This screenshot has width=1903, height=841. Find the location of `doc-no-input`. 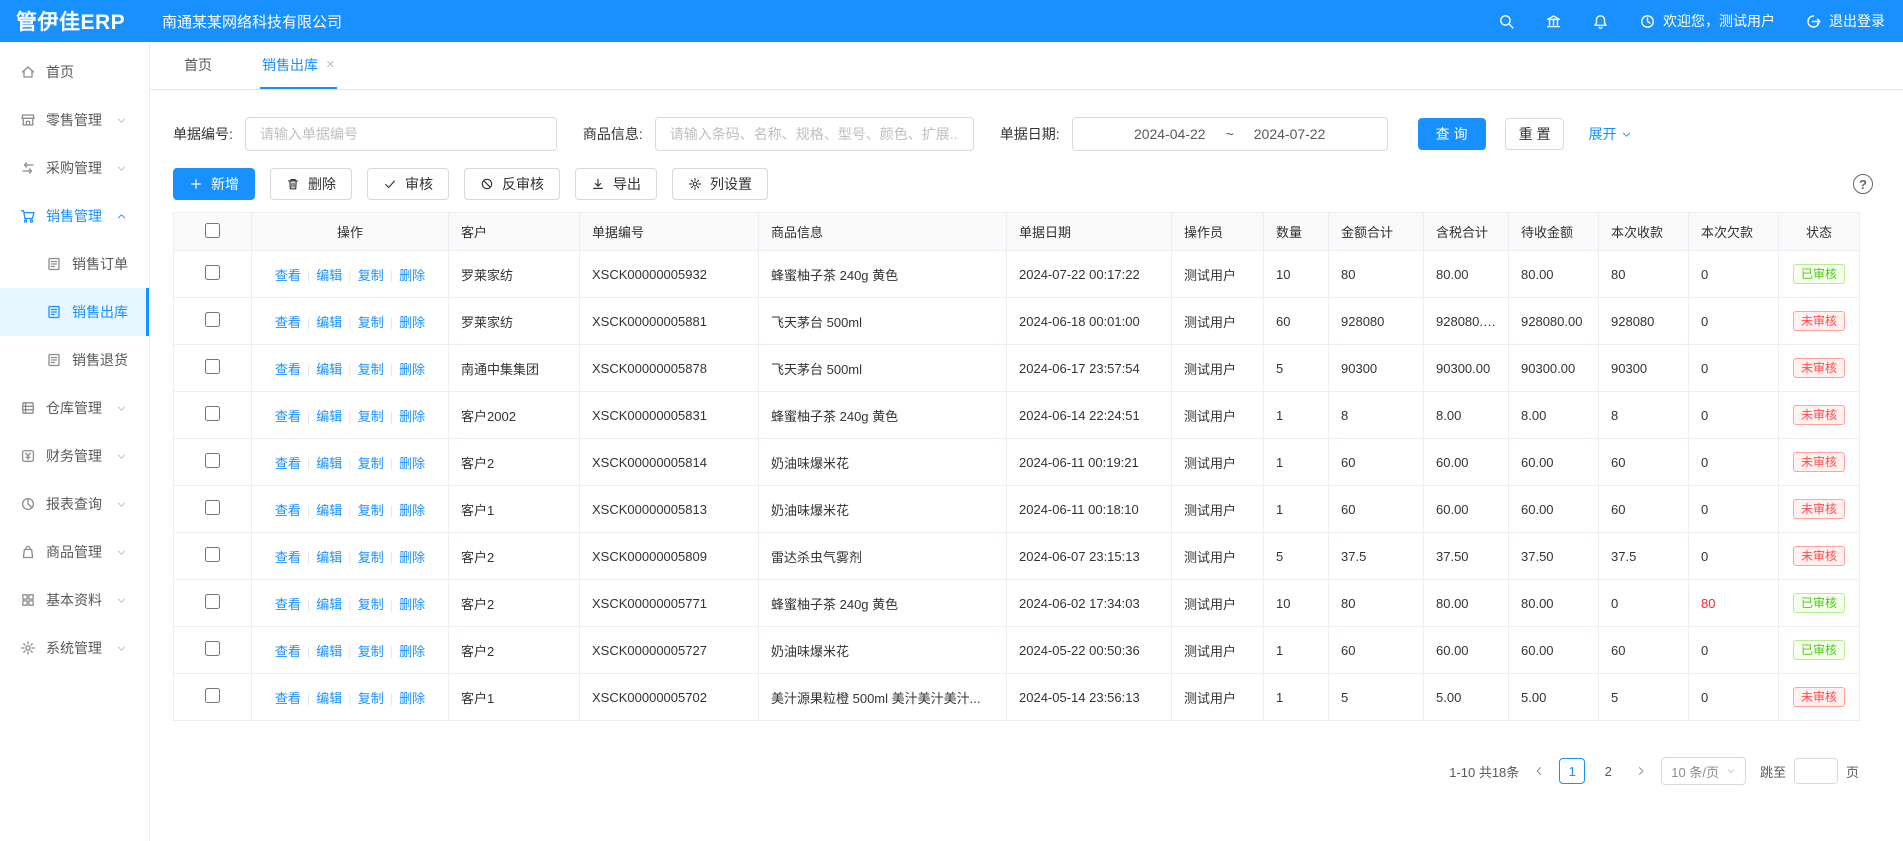

doc-no-input is located at coordinates (400, 134).